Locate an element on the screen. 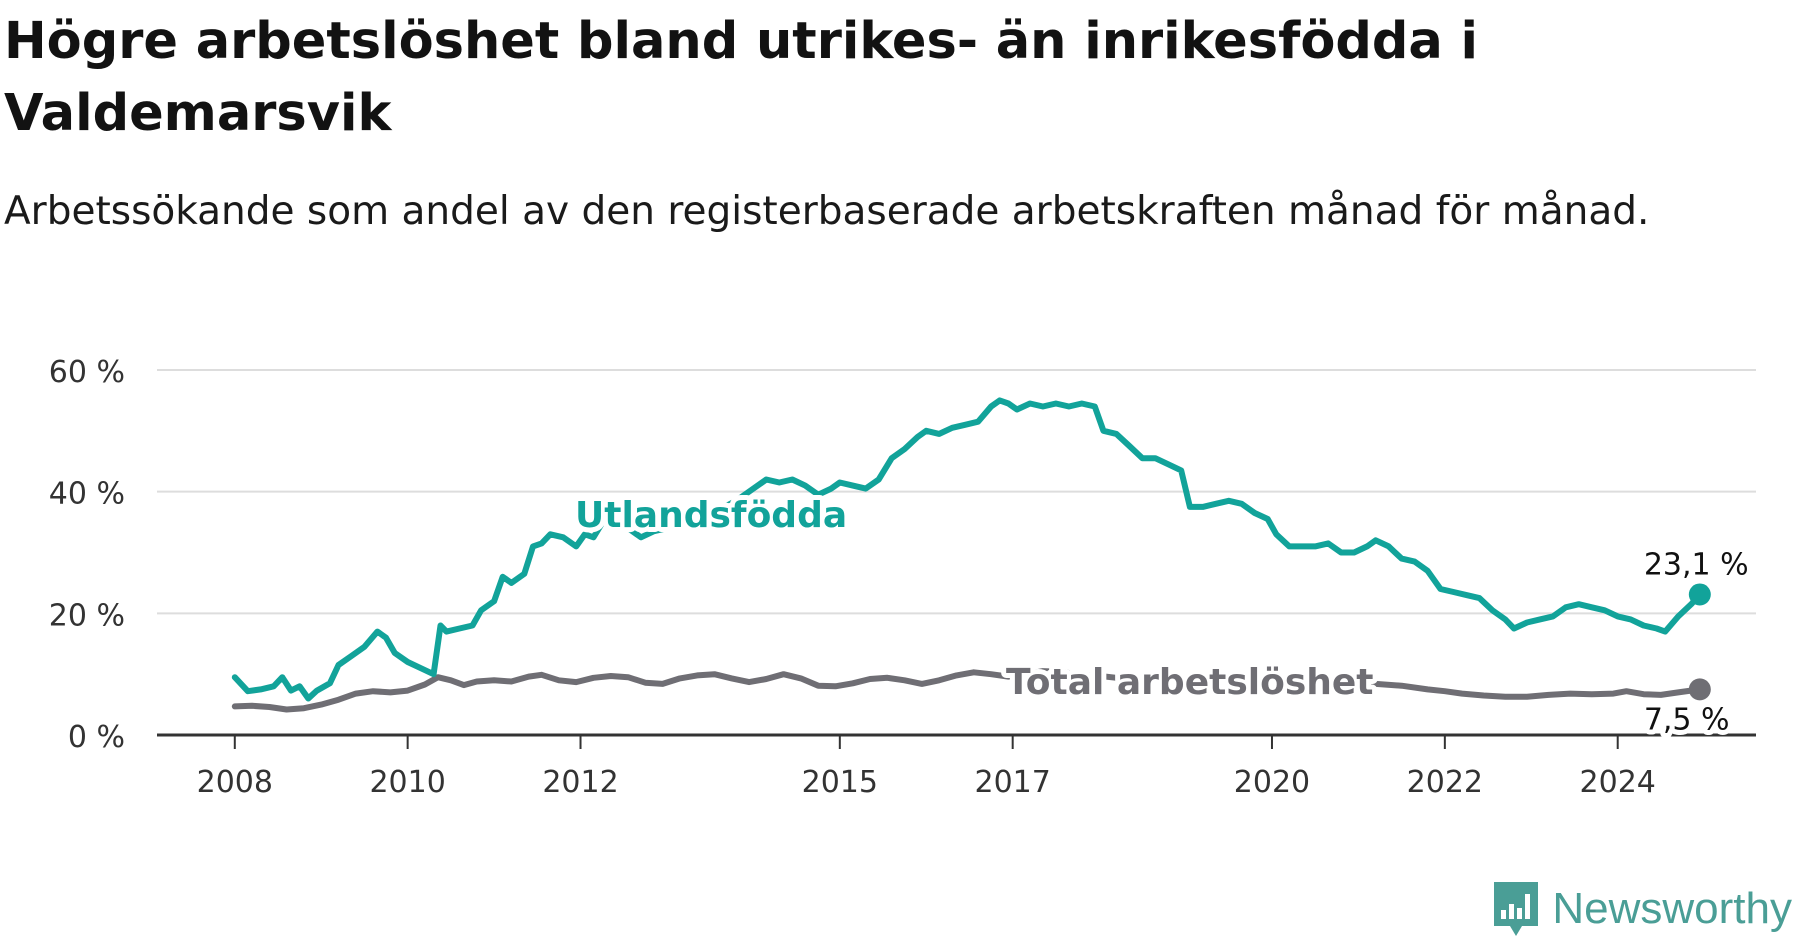 This screenshot has height=948, width=1800. x-tick-label: 2012 is located at coordinates (580, 782).